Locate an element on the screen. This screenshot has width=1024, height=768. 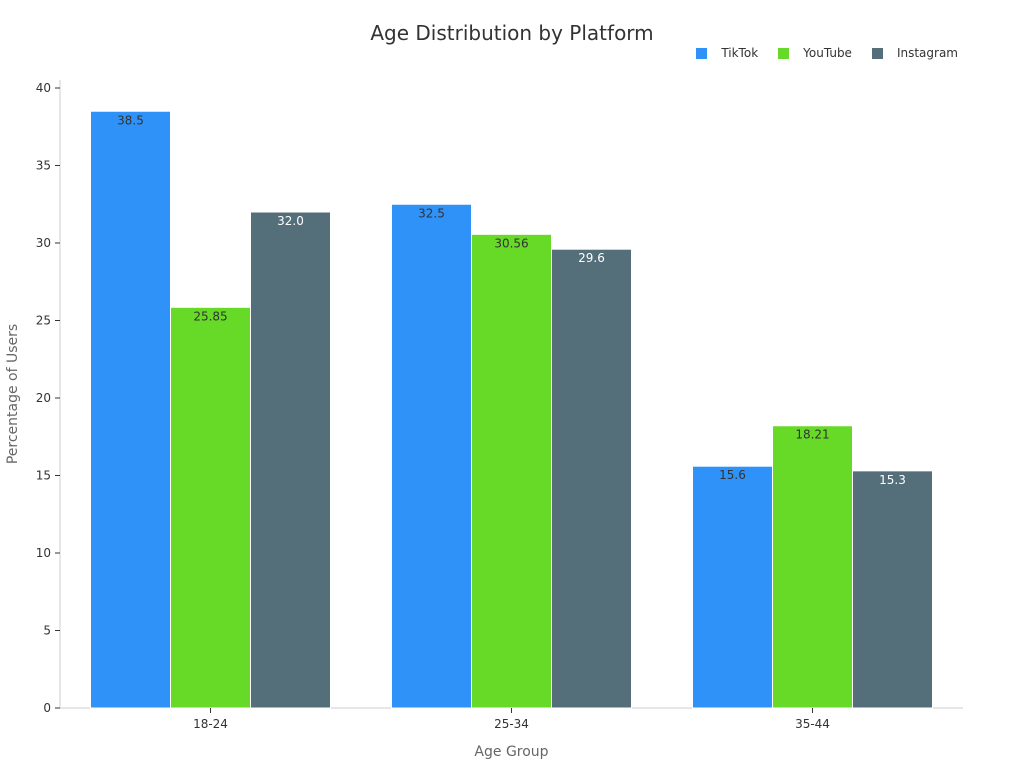
y-tick-label-8: 40 is located at coordinates (43, 88).